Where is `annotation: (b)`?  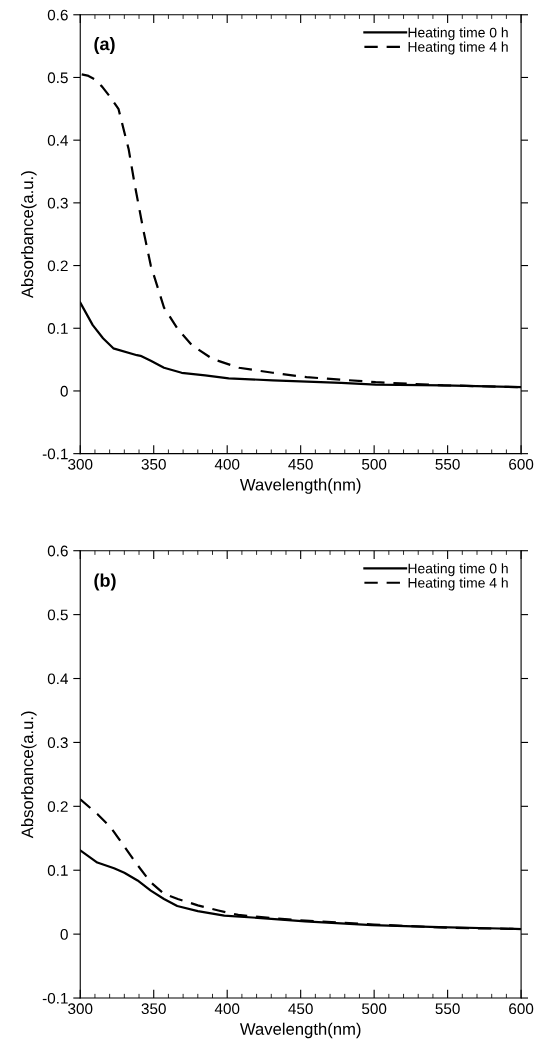
annotation: (b) is located at coordinates (105, 582).